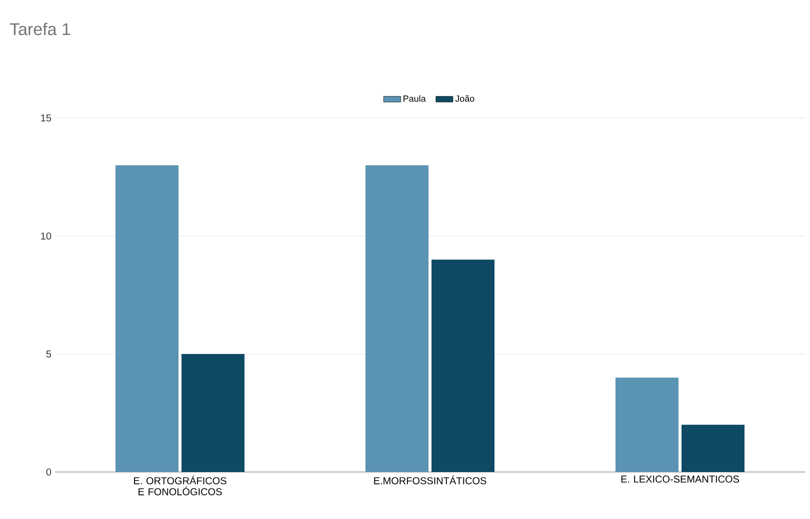 This screenshot has height=519, width=810. I want to click on chart-title: Tarefa 1, so click(40, 29).